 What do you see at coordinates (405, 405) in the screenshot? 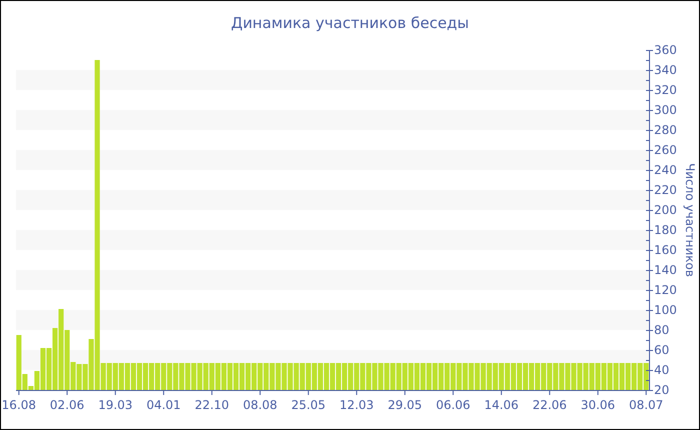
I see `x-tick-label: 29.05` at bounding box center [405, 405].